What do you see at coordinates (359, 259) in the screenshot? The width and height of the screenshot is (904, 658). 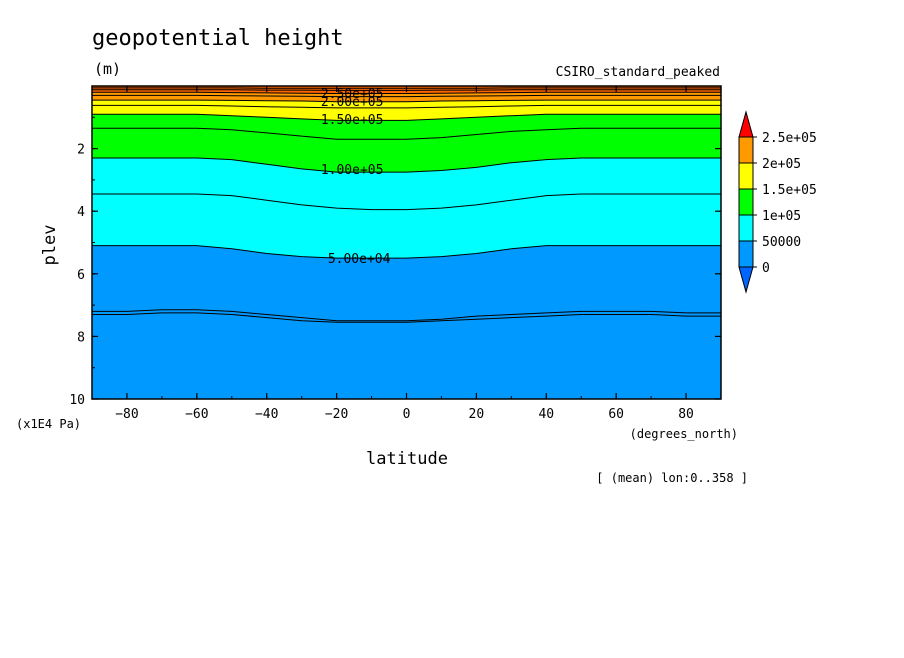 I see `contour-label: 5.00e+04` at bounding box center [359, 259].